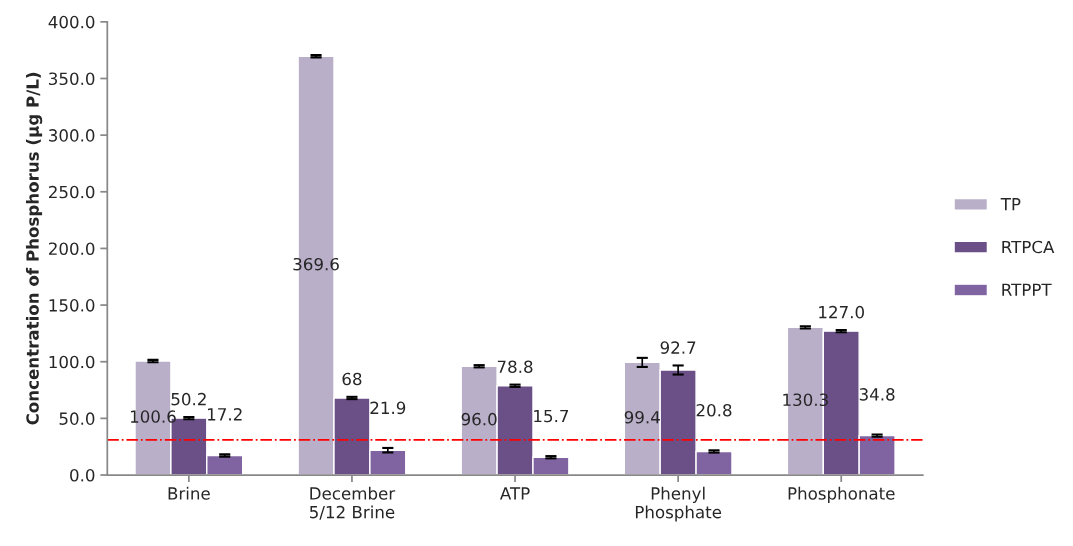  What do you see at coordinates (841, 494) in the screenshot?
I see `x-tick-label: Phosphonate` at bounding box center [841, 494].